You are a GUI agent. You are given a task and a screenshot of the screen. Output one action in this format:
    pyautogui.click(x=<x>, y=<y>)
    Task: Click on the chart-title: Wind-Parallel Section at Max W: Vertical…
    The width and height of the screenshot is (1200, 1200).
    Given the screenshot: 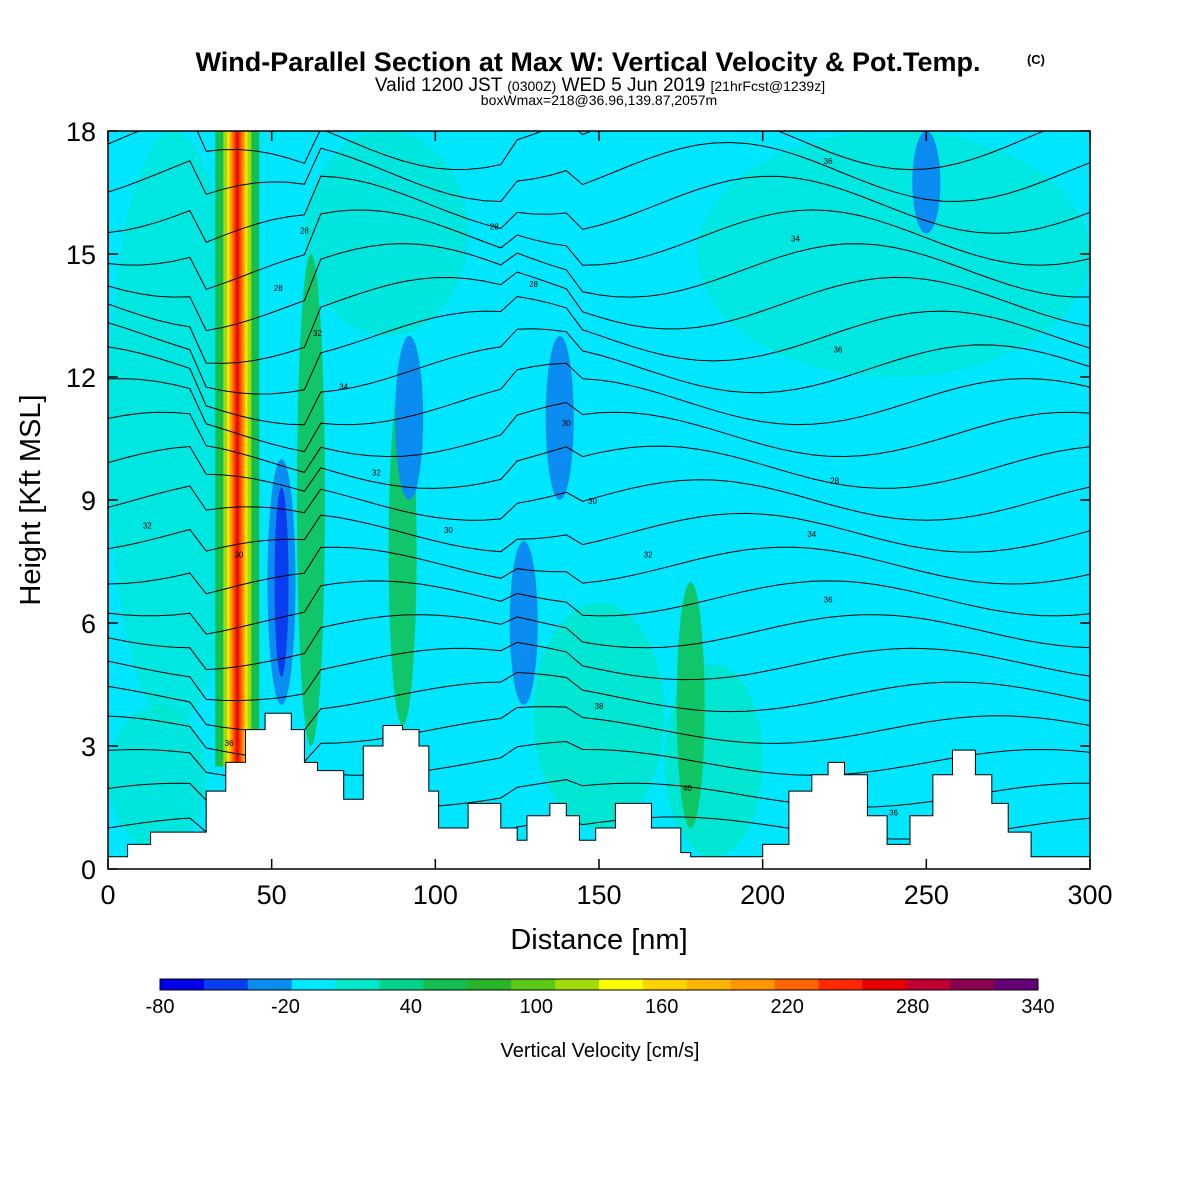 What is the action you would take?
    pyautogui.click(x=588, y=62)
    